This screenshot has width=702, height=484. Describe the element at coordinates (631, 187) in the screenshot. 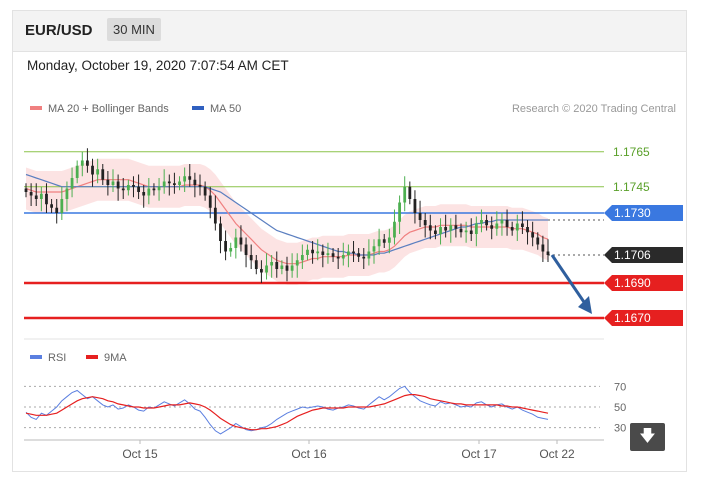

I see `level-label-1.1745: 1.1745` at that location.